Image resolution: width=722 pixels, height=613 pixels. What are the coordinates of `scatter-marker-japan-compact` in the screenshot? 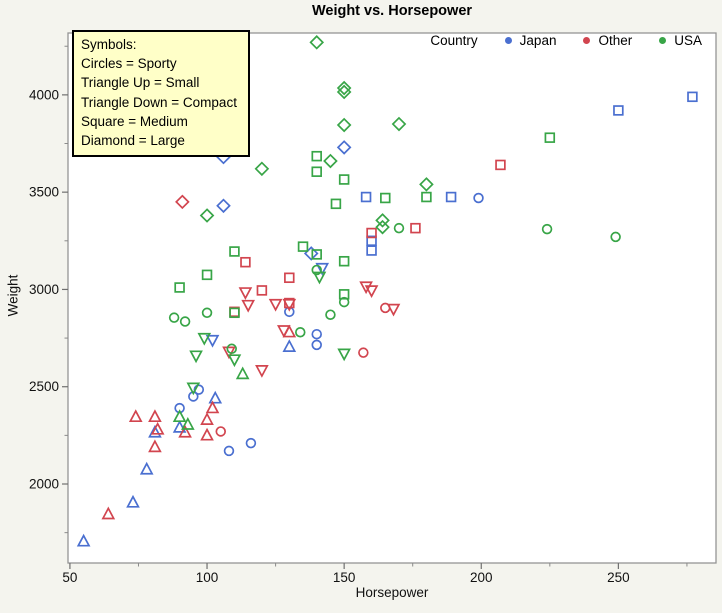 It's located at (322, 269).